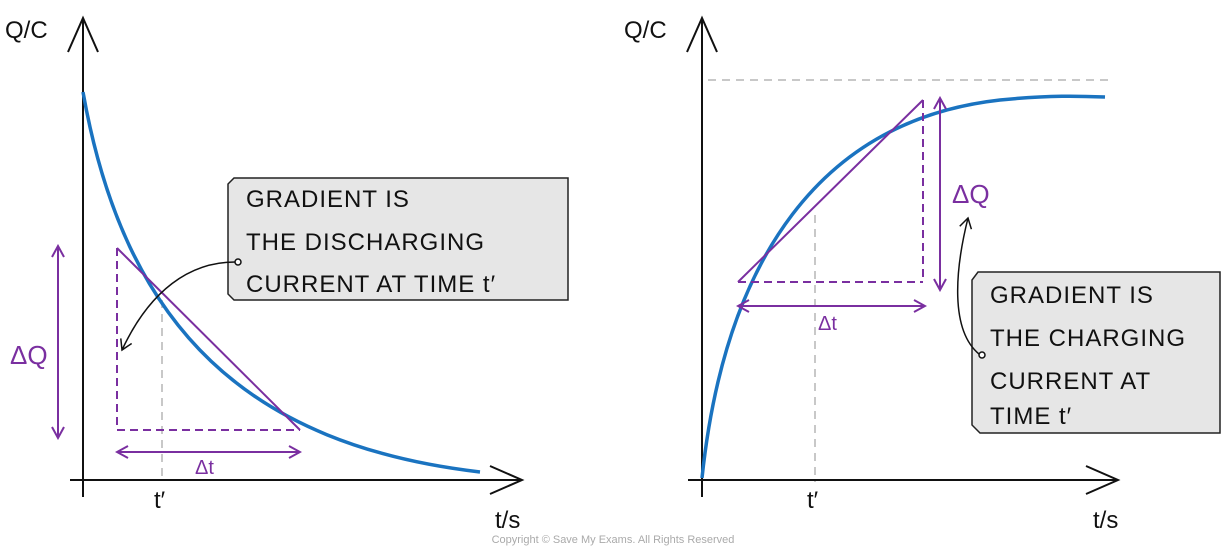  Describe the element at coordinates (365, 242) in the screenshot. I see `callout-line-2: THE DISCHARGING` at that location.